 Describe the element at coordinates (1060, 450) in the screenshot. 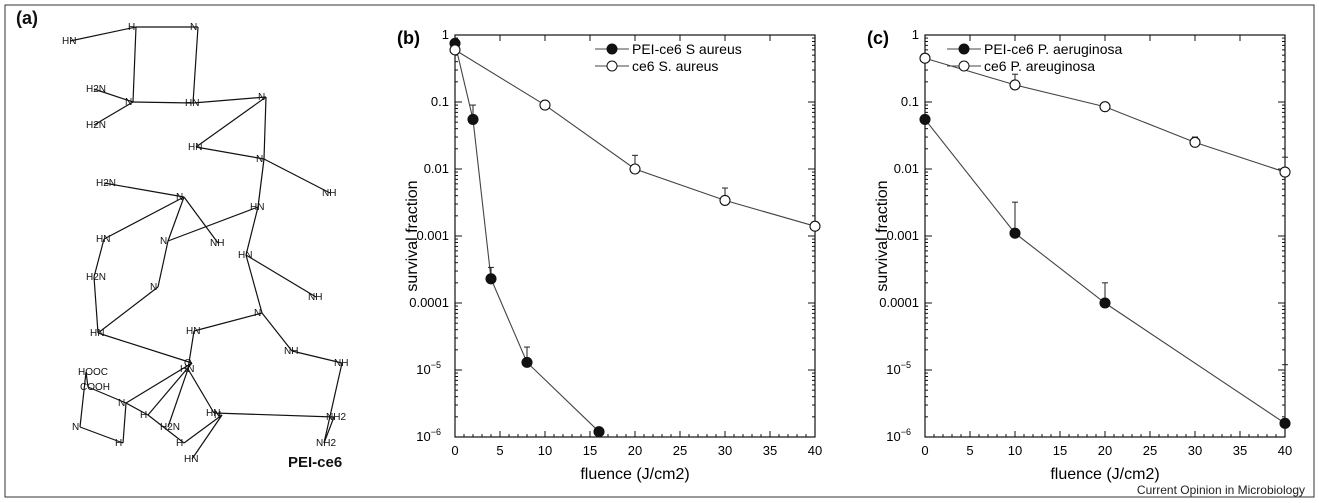

I see `x-tick-label: 15` at that location.